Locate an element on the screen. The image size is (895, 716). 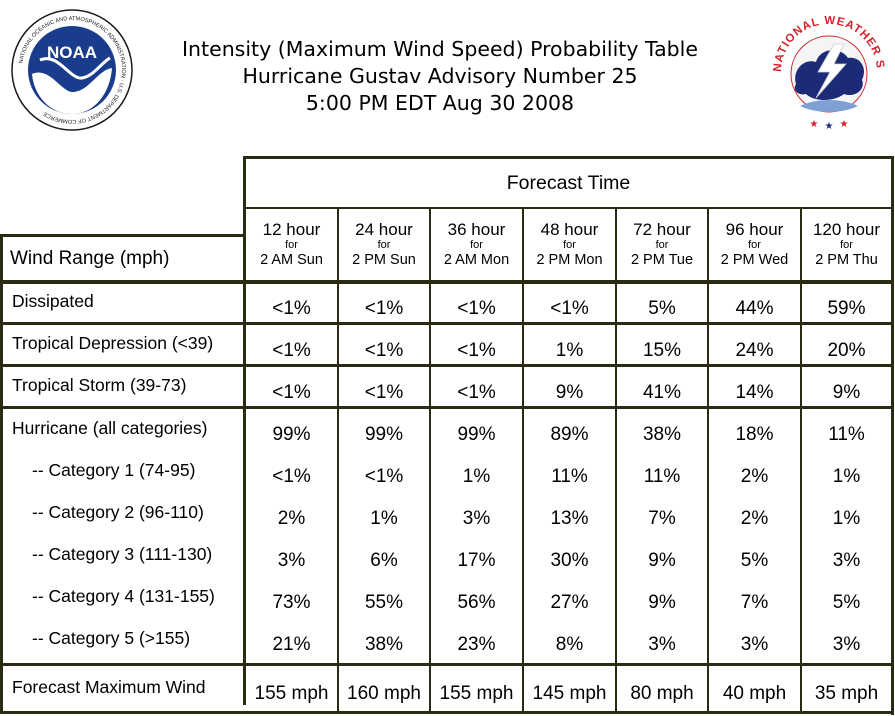
title-line-2: Hurricane Gustav Advisory Number 25 is located at coordinates (440, 76).